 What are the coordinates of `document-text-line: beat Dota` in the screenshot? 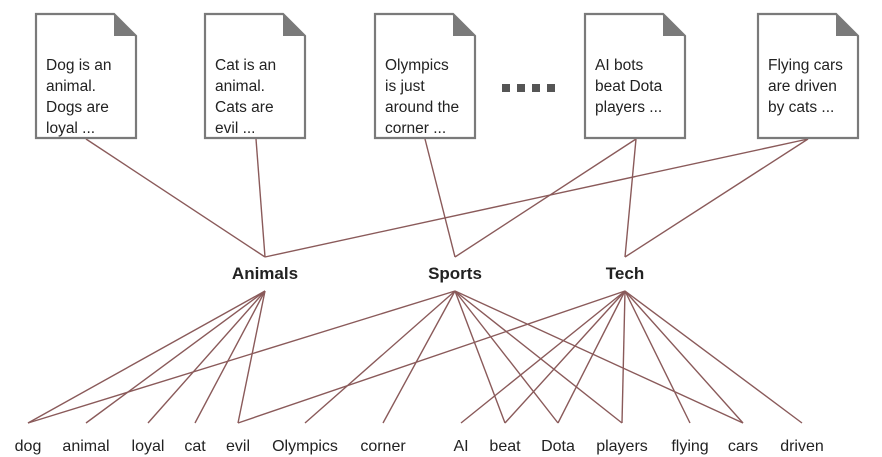 It's located at (629, 86).